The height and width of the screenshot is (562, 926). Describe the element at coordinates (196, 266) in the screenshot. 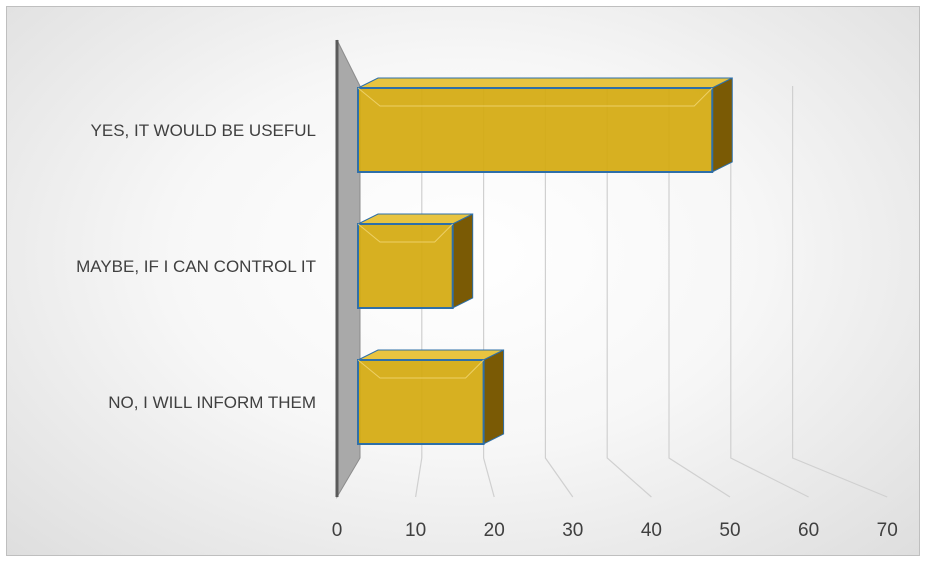

I see `category-label: MAYBE, IF I CAN CONTROL IT` at that location.